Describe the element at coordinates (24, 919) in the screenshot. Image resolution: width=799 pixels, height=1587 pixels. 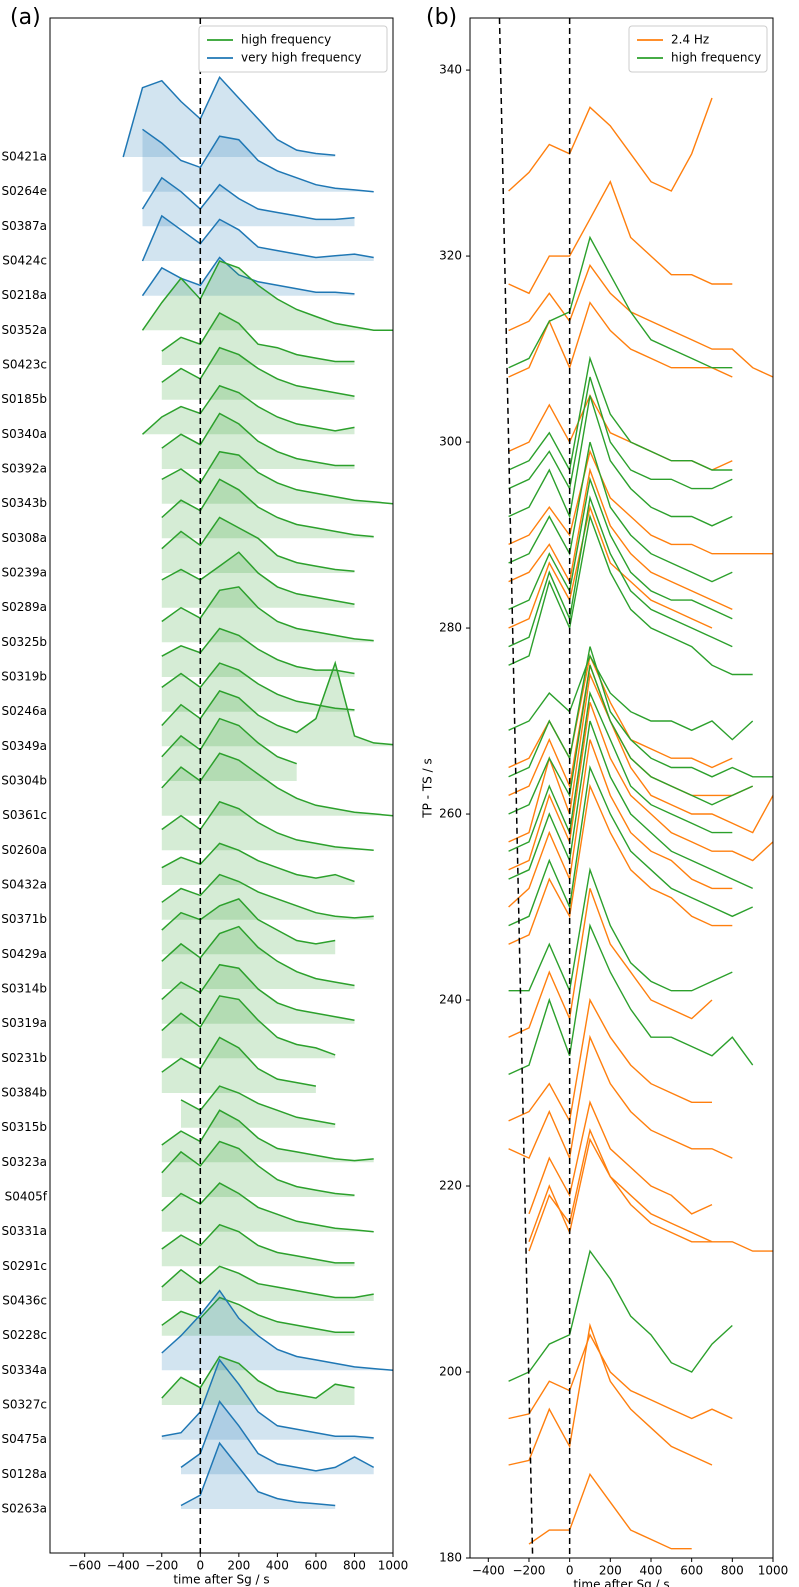
I see `trace-label: S0371b` at that location.